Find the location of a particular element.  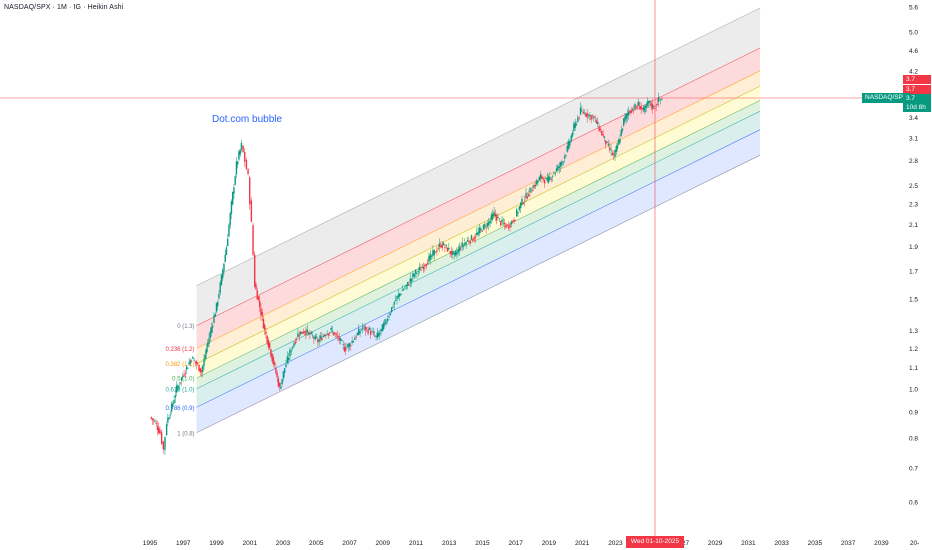

x-tick-label: 1997 is located at coordinates (183, 543).